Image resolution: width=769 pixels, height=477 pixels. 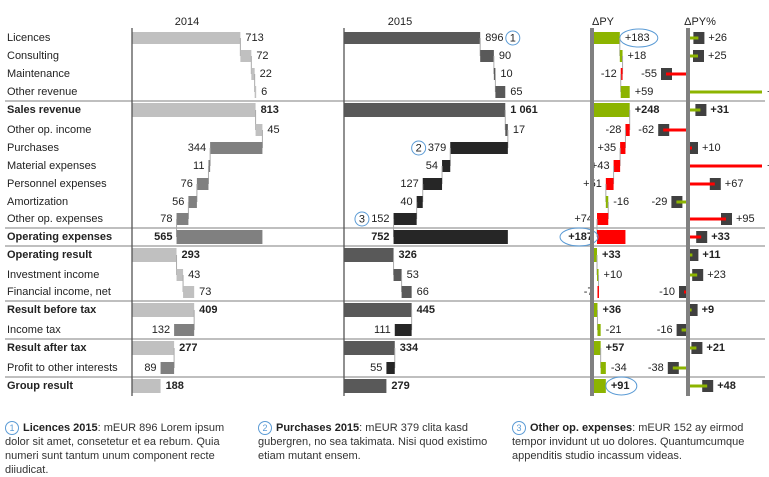 What do you see at coordinates (59, 237) in the screenshot?
I see `row-label: Operating expenses` at bounding box center [59, 237].